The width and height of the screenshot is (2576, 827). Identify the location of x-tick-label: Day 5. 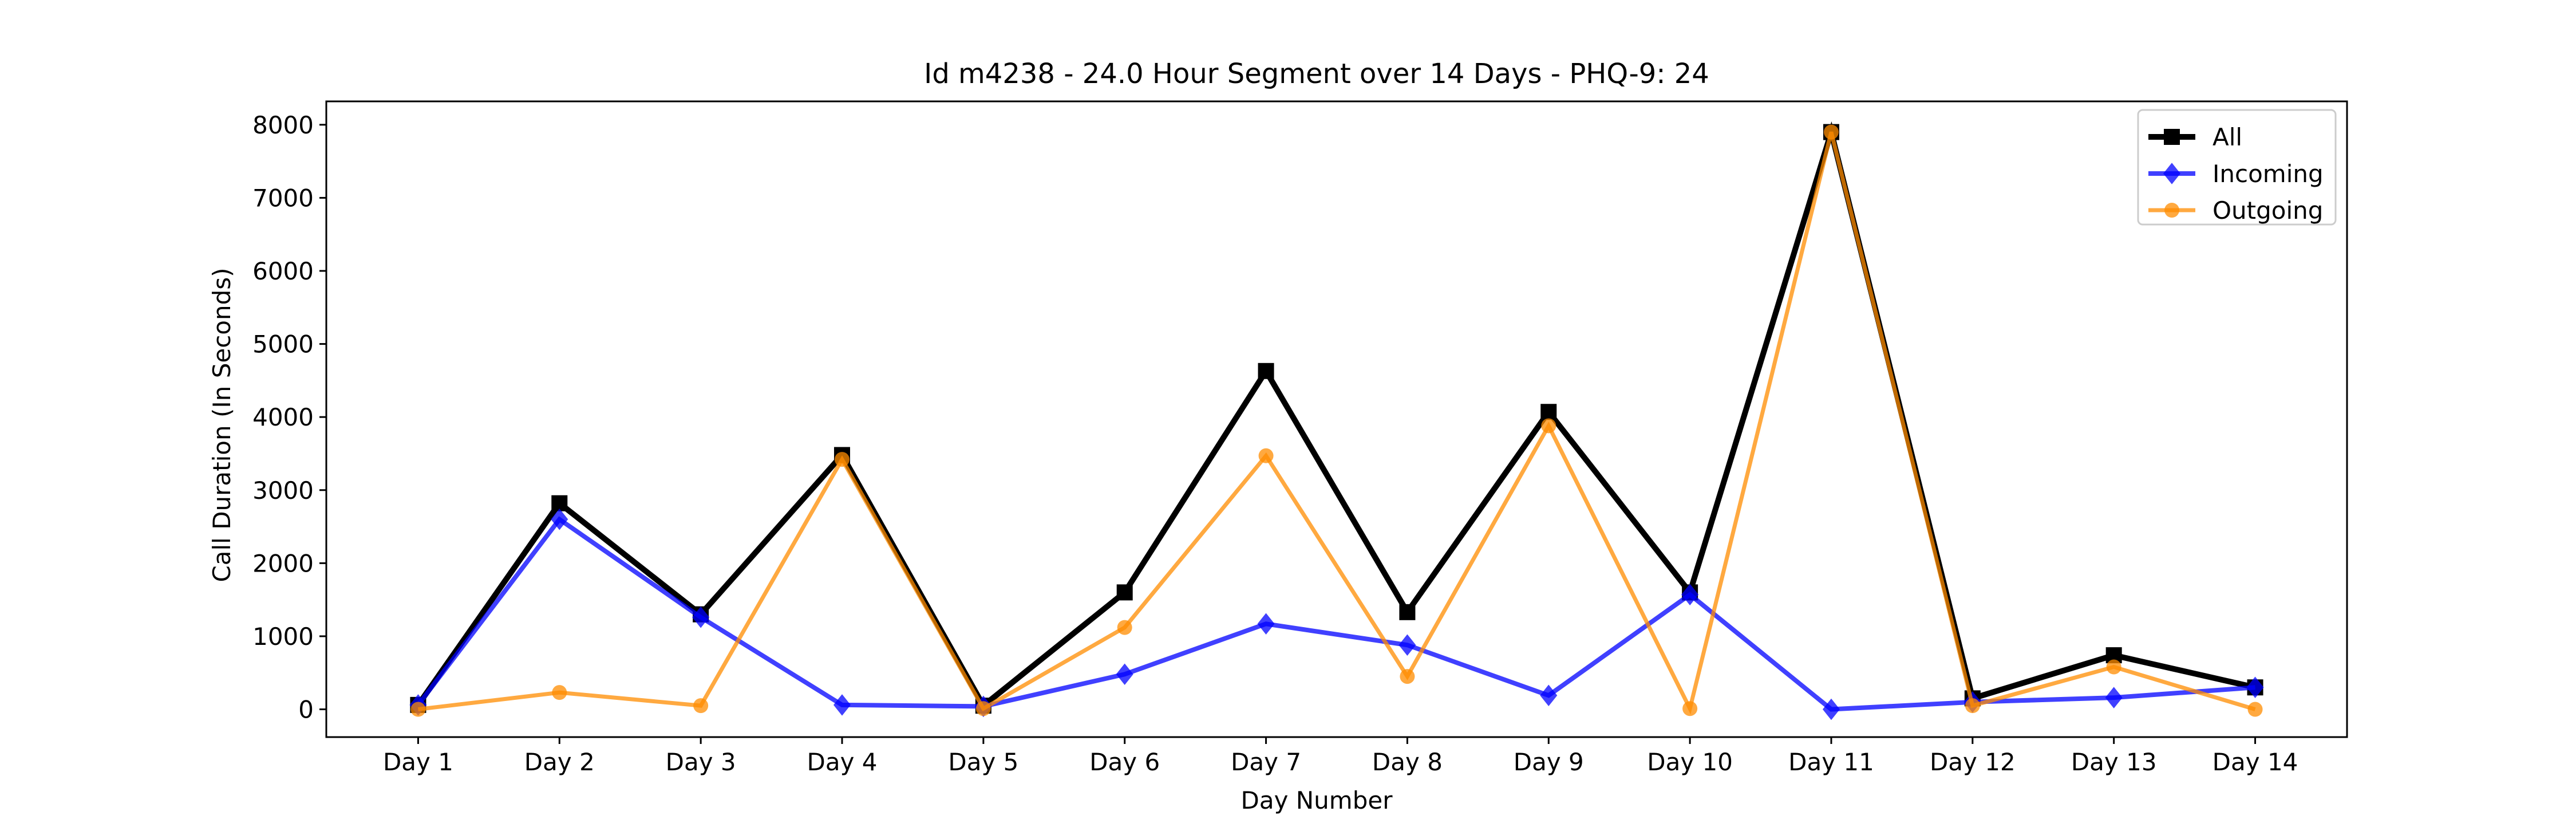
(983, 762).